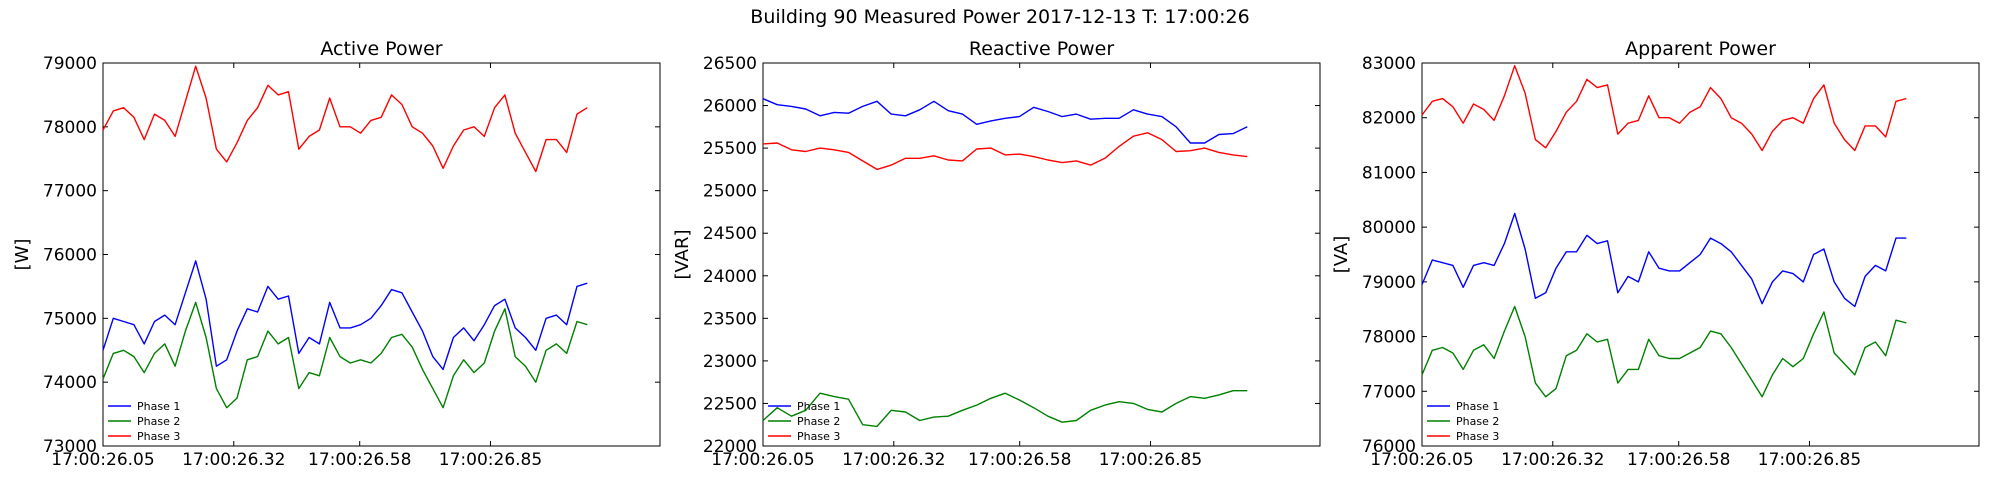 The height and width of the screenshot is (500, 2000). What do you see at coordinates (1700, 49) in the screenshot?
I see `panel-title-3: Apparent Power` at bounding box center [1700, 49].